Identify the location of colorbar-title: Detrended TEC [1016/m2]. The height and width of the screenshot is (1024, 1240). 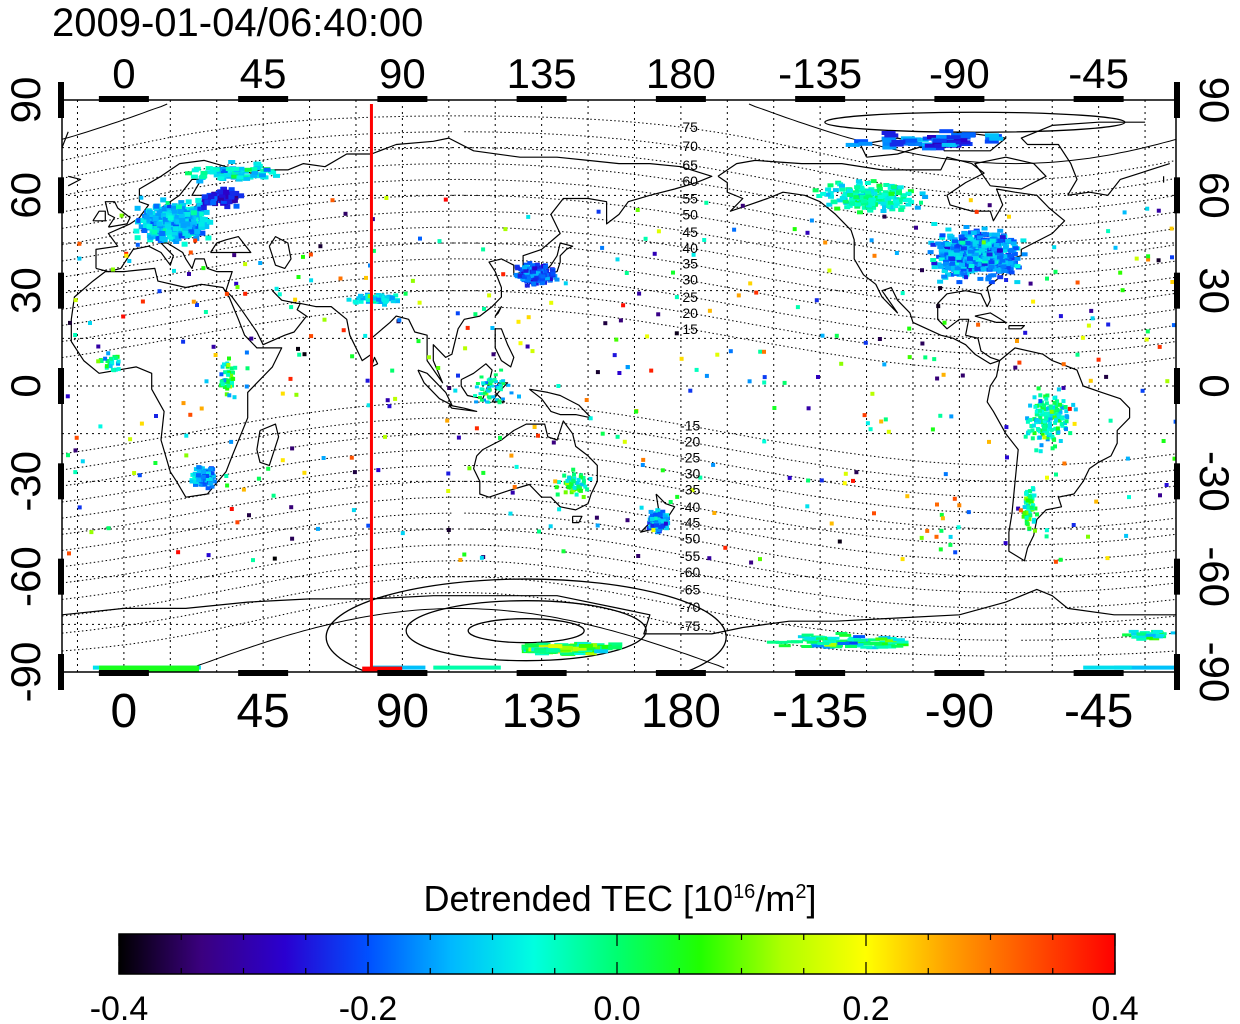
(620, 895).